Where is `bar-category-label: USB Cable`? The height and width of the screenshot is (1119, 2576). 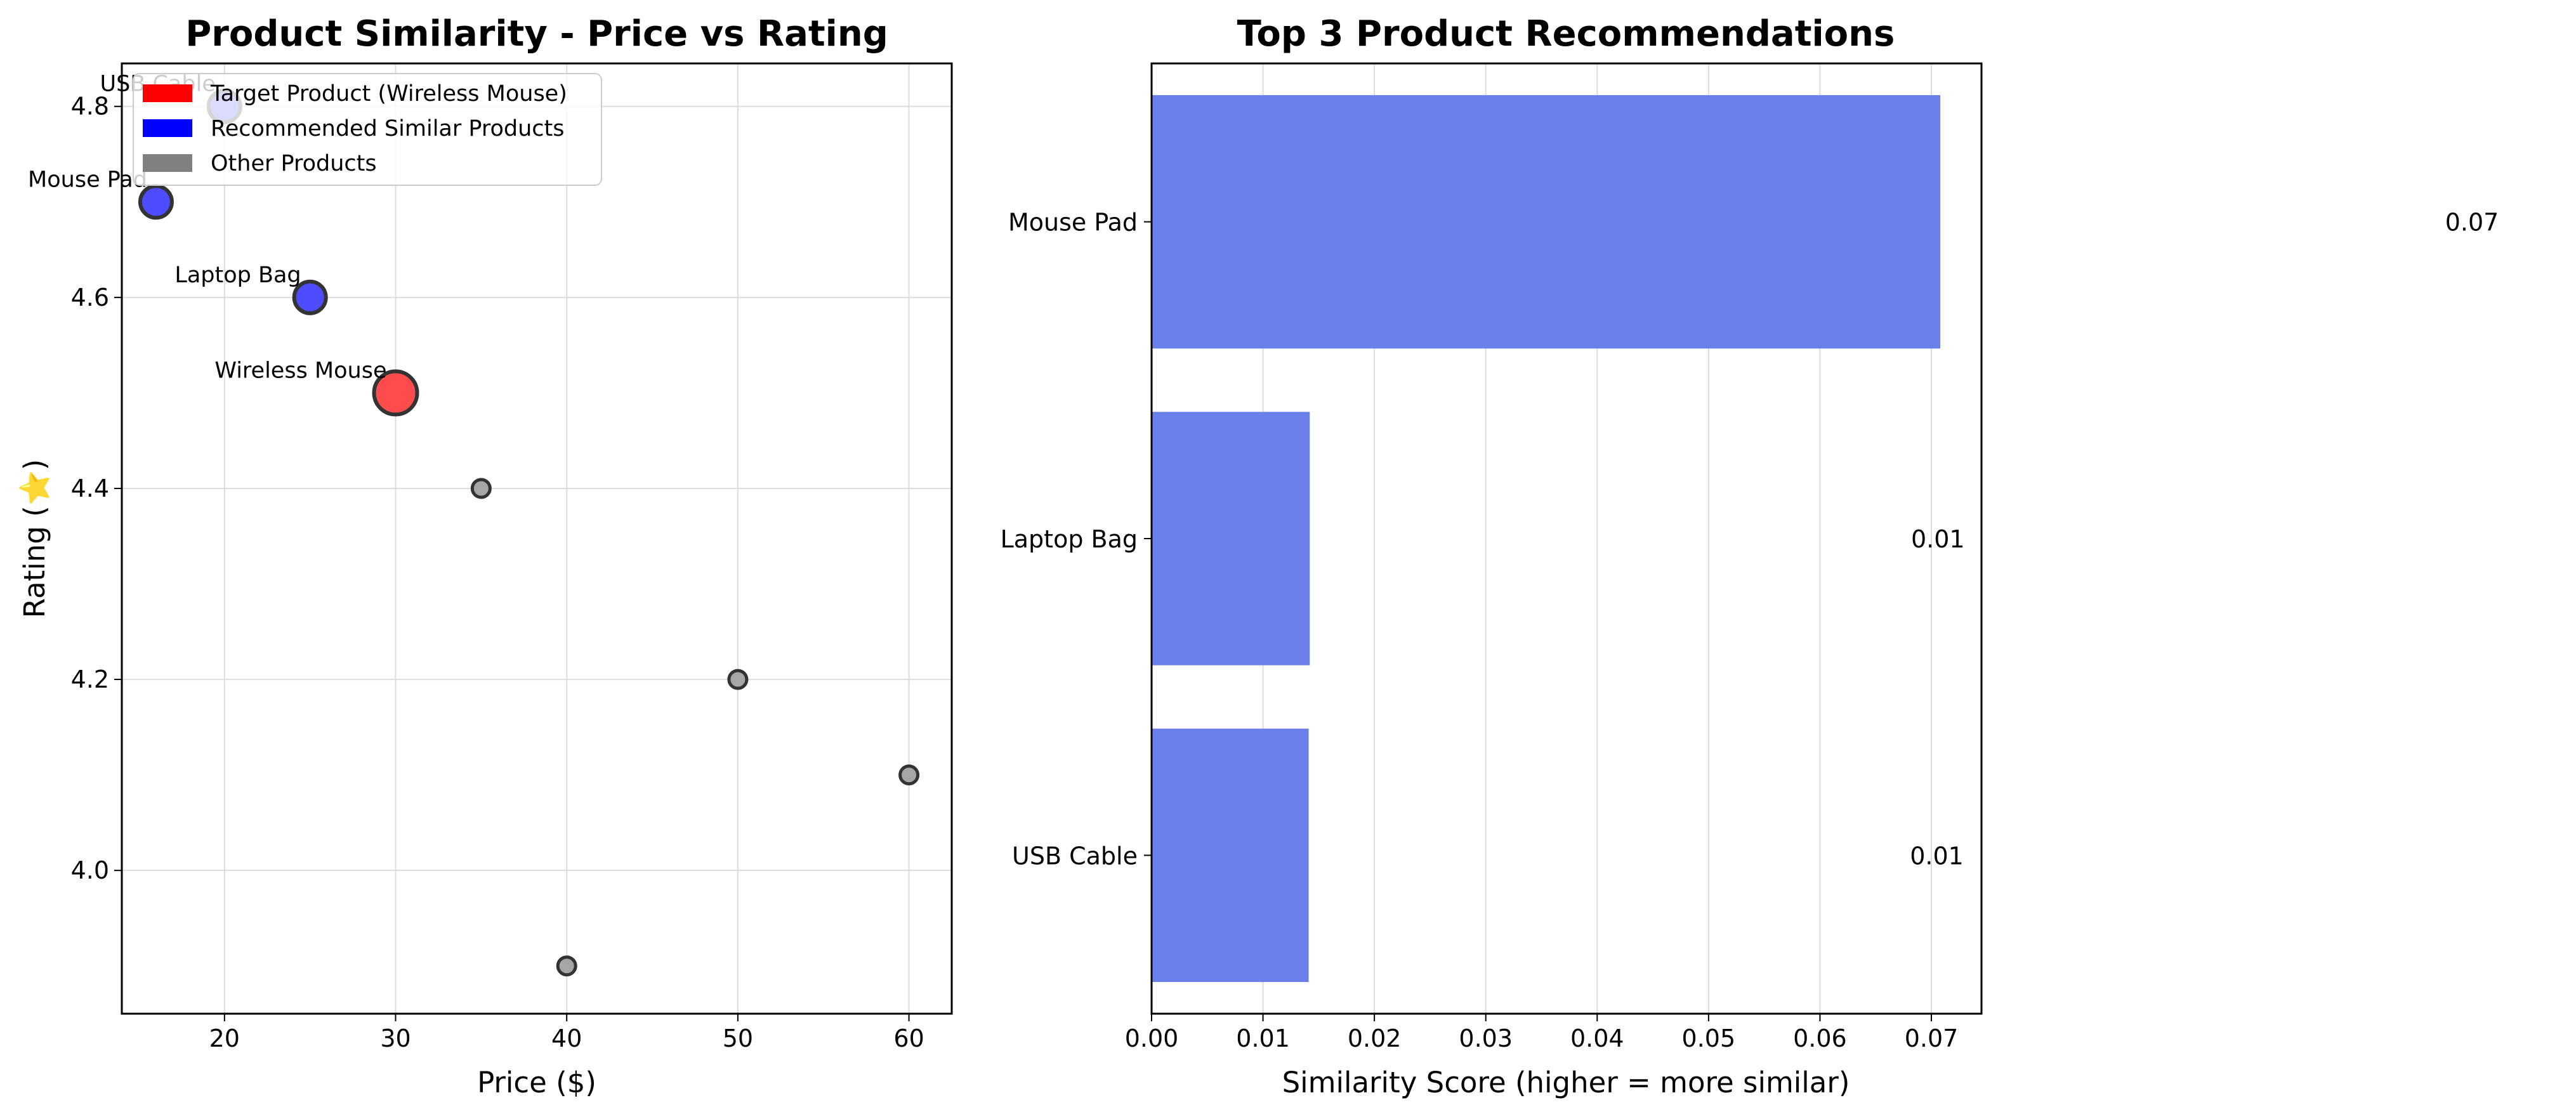 bar-category-label: USB Cable is located at coordinates (1075, 856).